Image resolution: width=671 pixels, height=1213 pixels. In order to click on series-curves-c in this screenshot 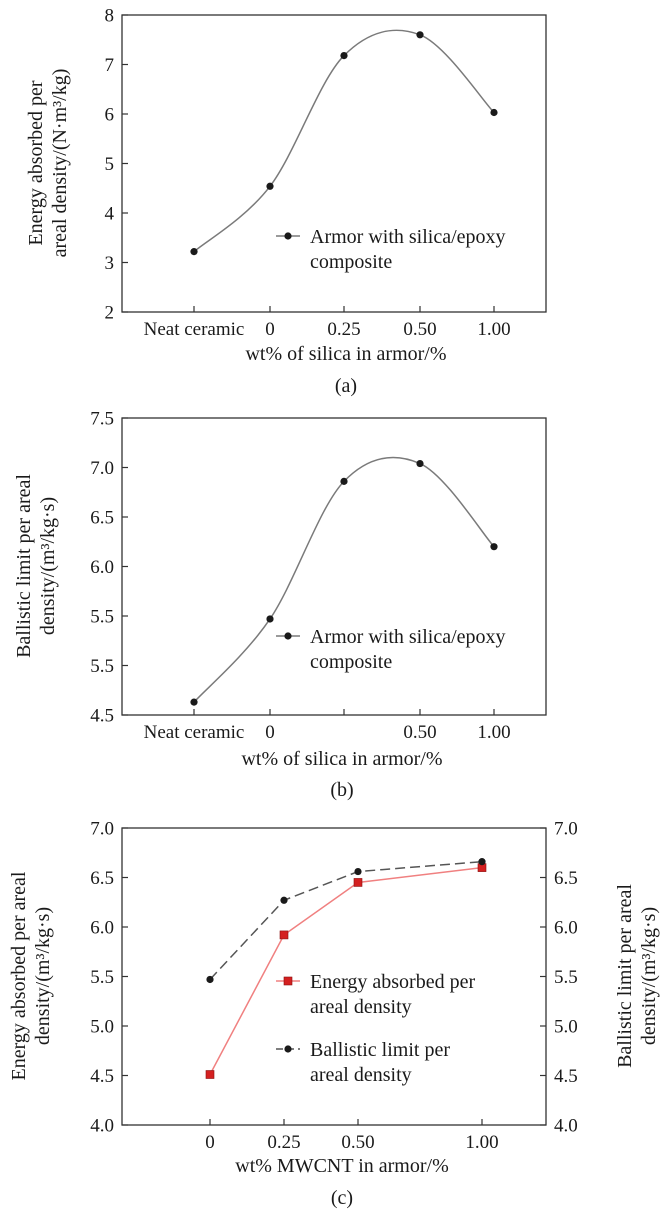, I will do `click(346, 967)`.